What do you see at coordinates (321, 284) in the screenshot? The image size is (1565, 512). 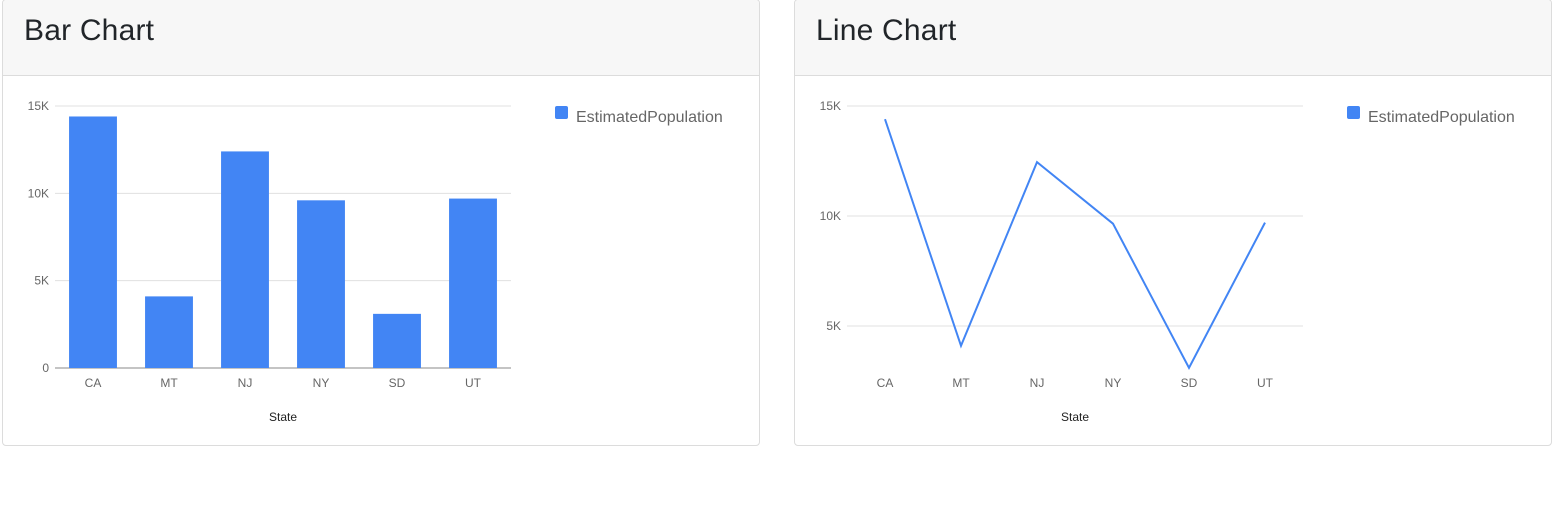 I see `bar-ny` at bounding box center [321, 284].